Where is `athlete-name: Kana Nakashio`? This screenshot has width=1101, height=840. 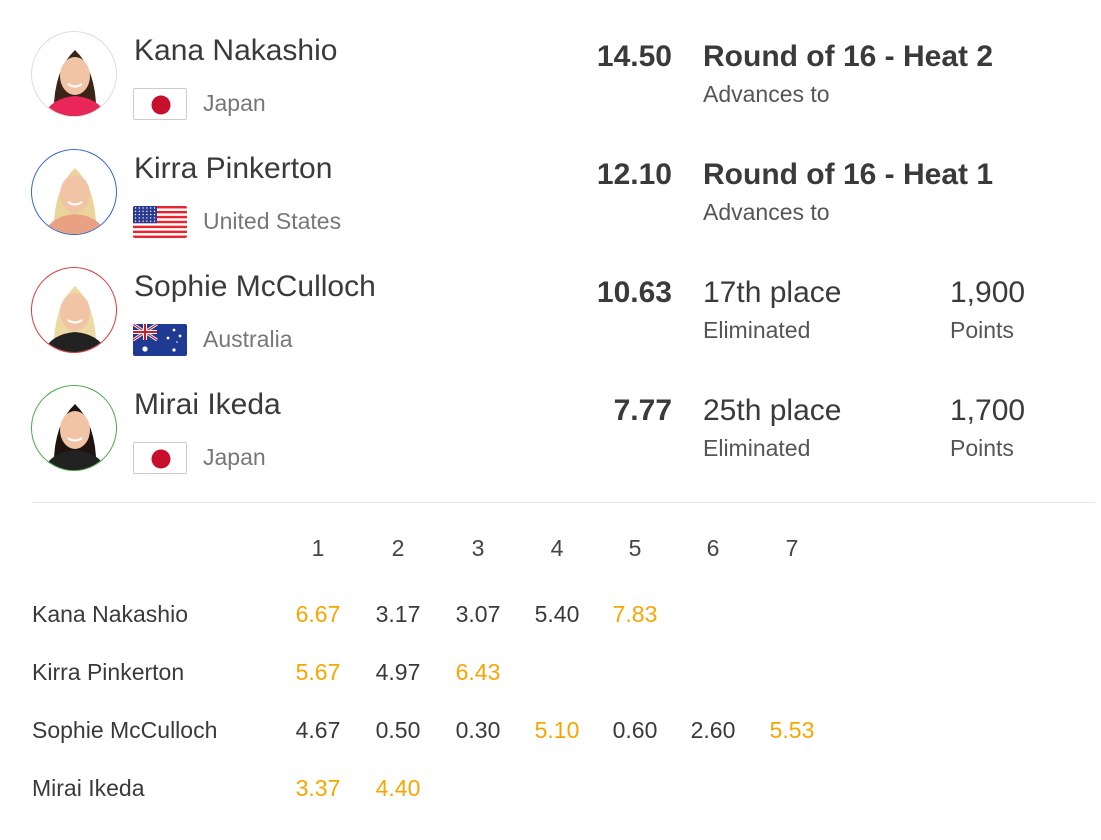
athlete-name: Kana Nakashio is located at coordinates (236, 50).